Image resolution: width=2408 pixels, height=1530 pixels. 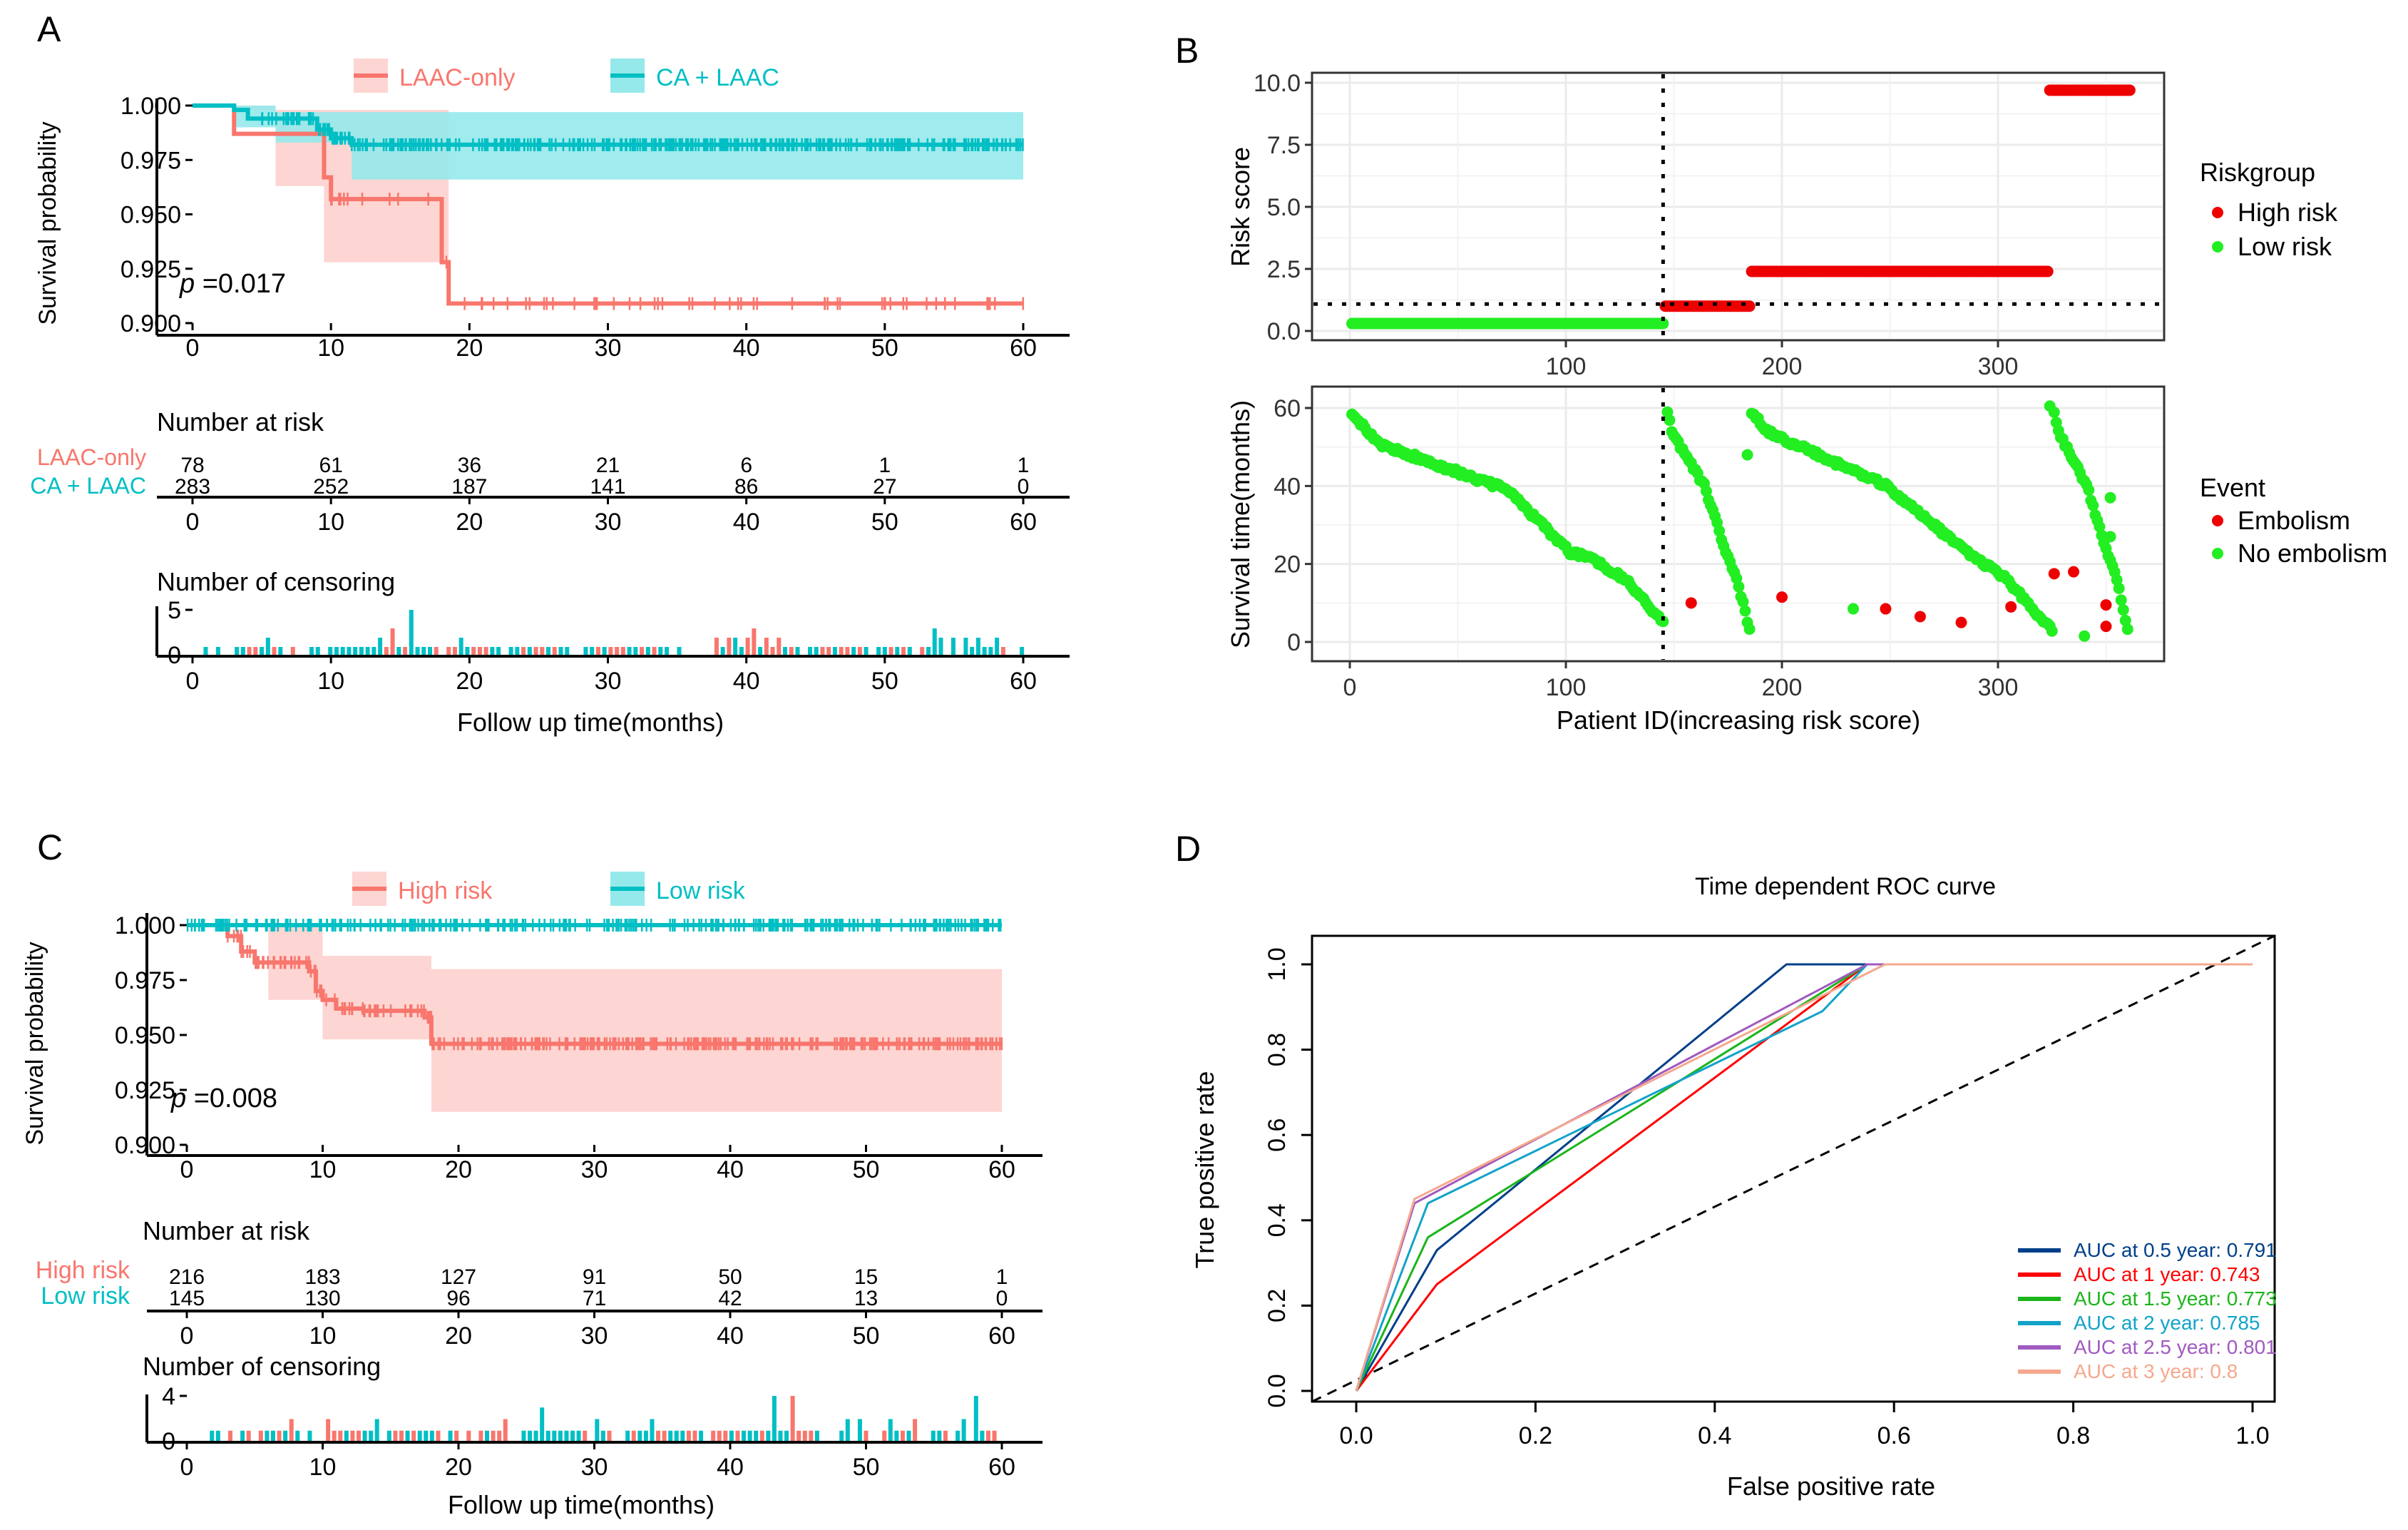 I want to click on panel-c-risk-title: Number at risk, so click(x=226, y=1230).